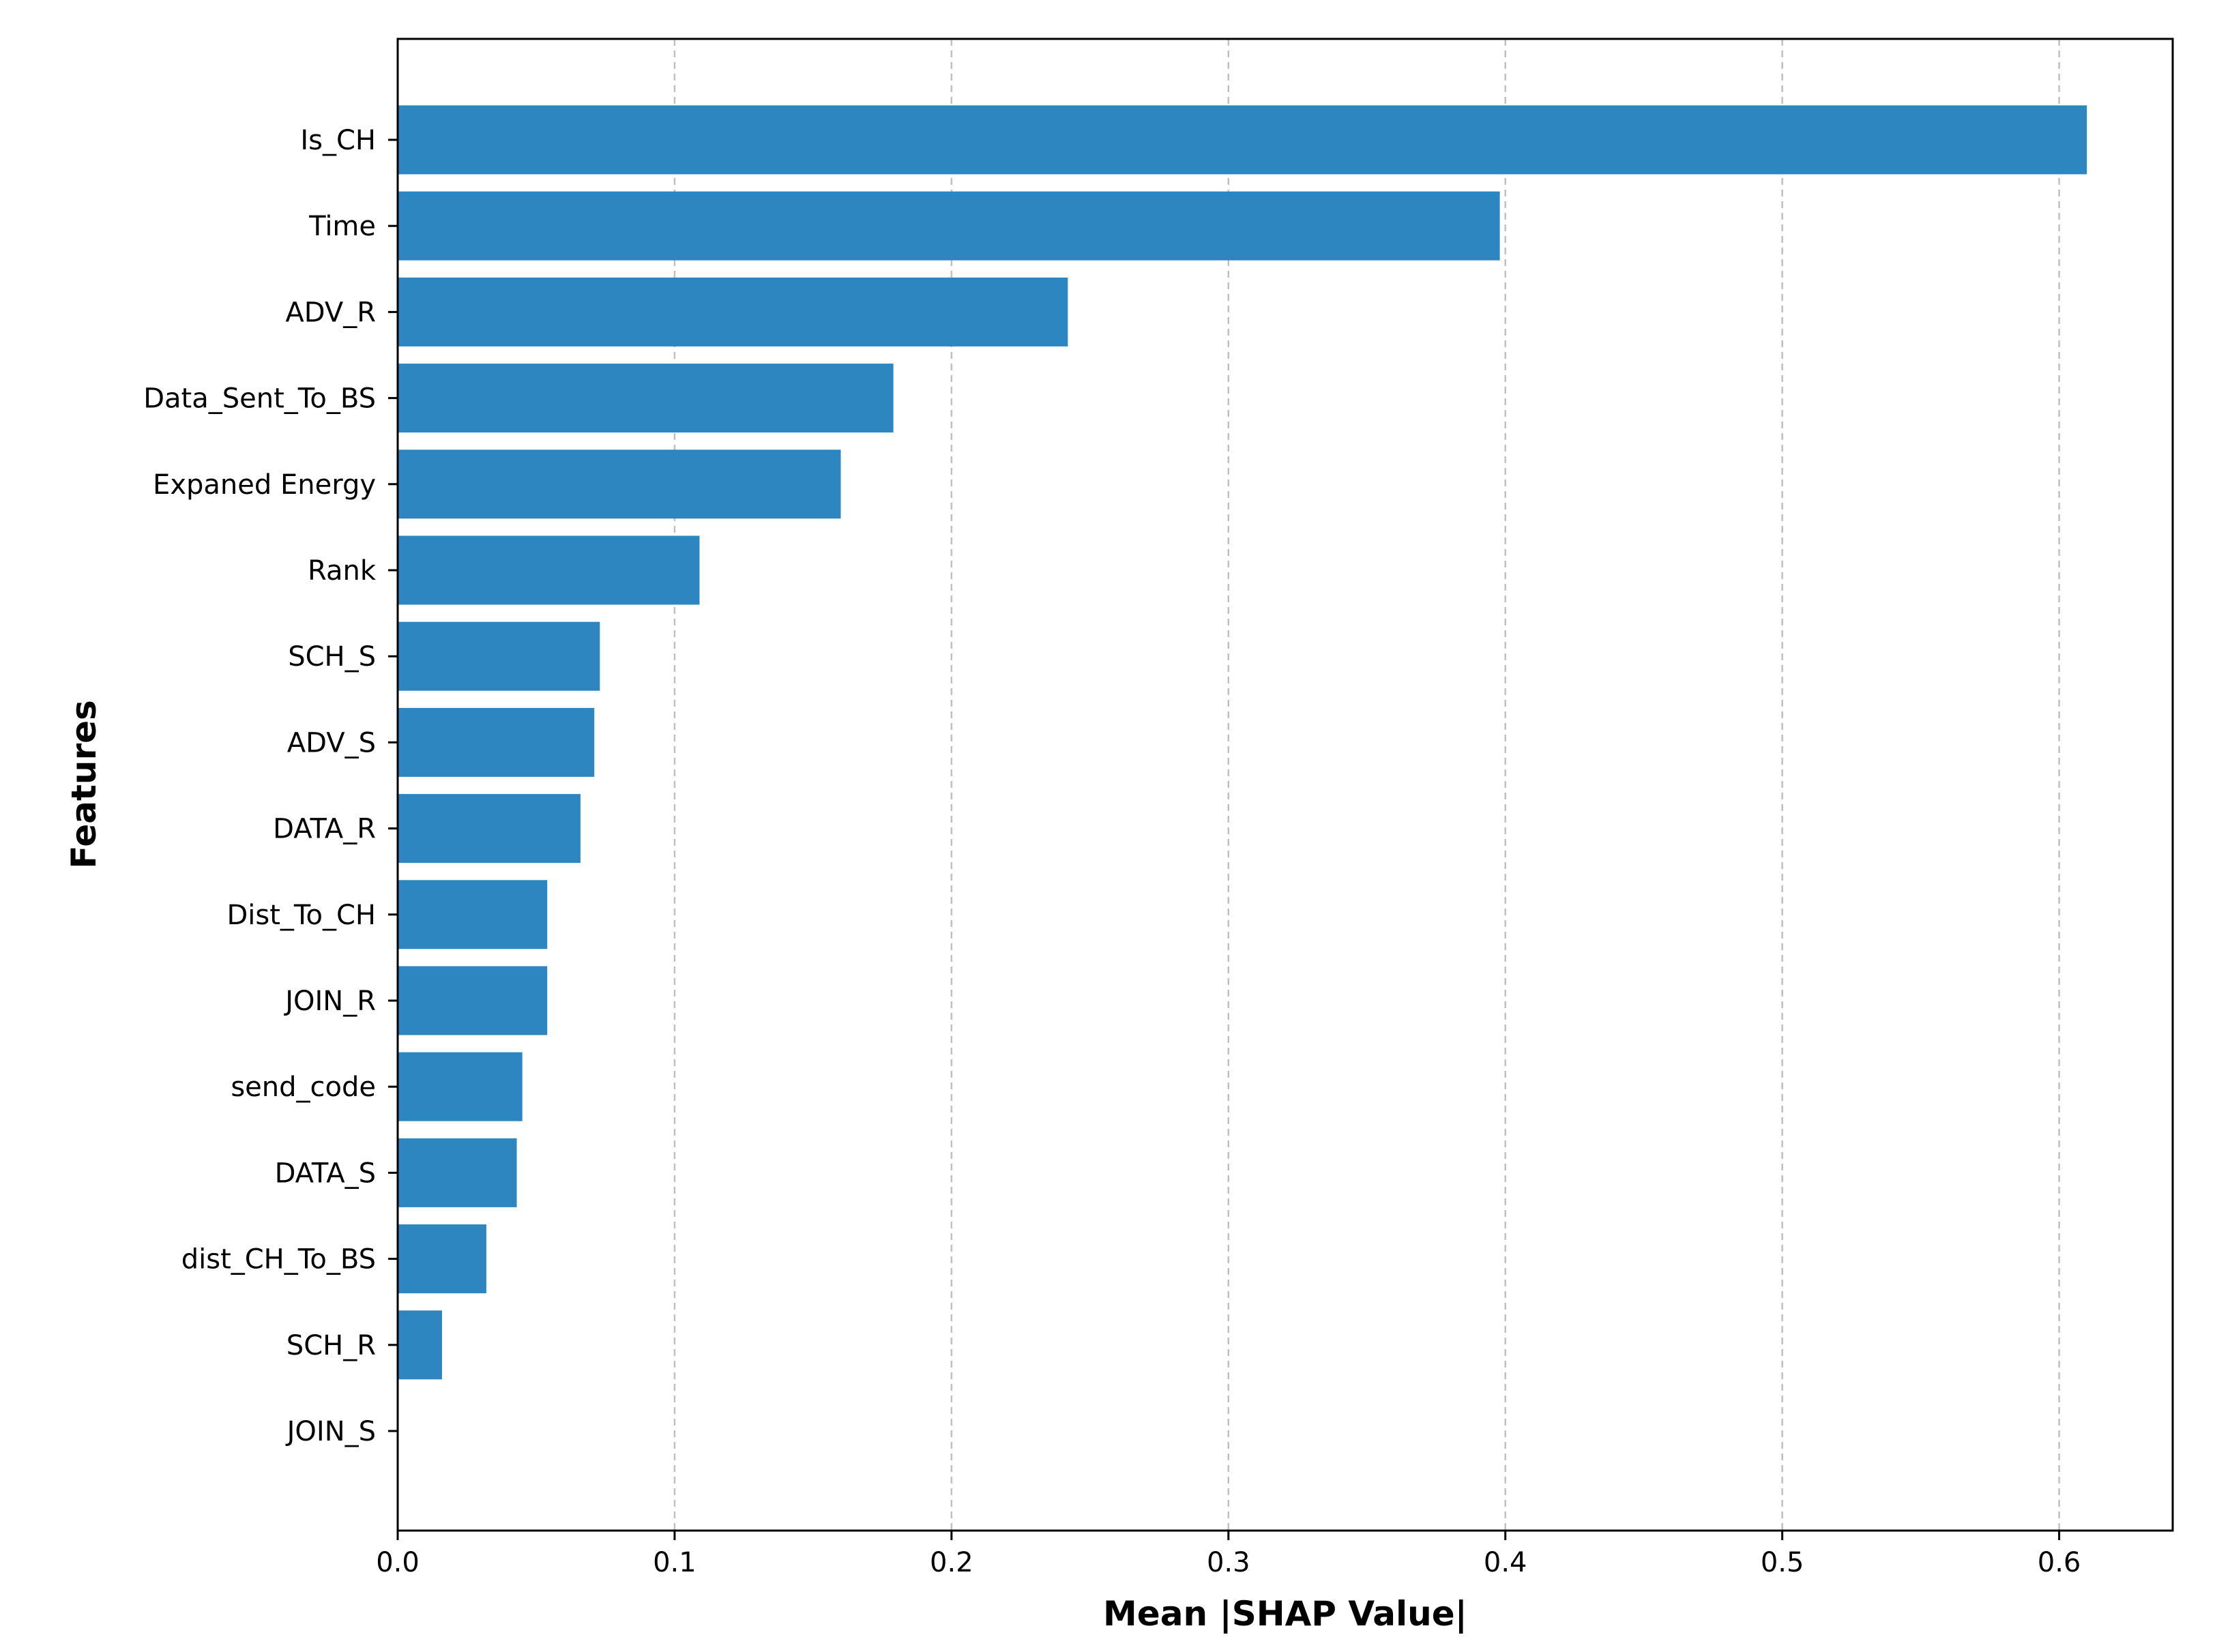  Describe the element at coordinates (331, 1345) in the screenshot. I see `y-category-label: SCH_R` at that location.